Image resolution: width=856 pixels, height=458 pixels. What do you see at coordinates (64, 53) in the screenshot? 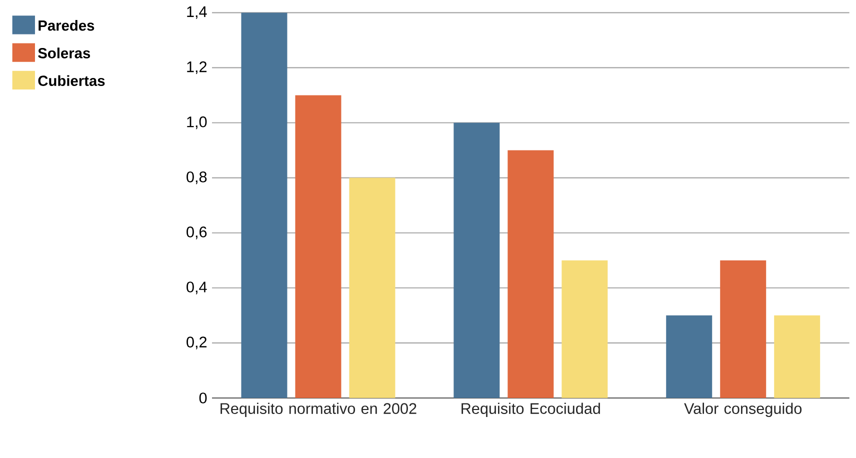
I see `legend-label: Soleras` at bounding box center [64, 53].